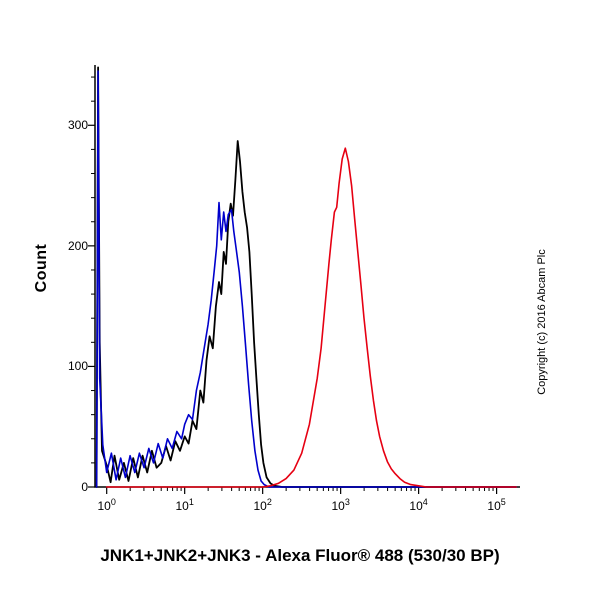 This screenshot has width=600, height=600. I want to click on copyright-text: Copyright (c) 2016 Abcam Plc, so click(542, 322).